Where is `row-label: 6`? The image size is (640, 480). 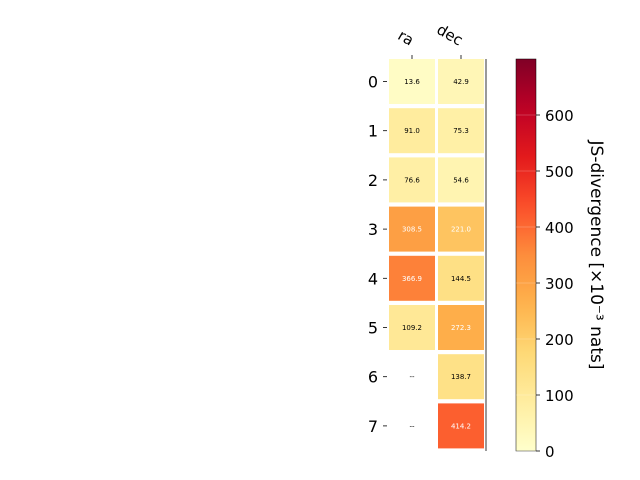 row-label: 6 is located at coordinates (373, 377).